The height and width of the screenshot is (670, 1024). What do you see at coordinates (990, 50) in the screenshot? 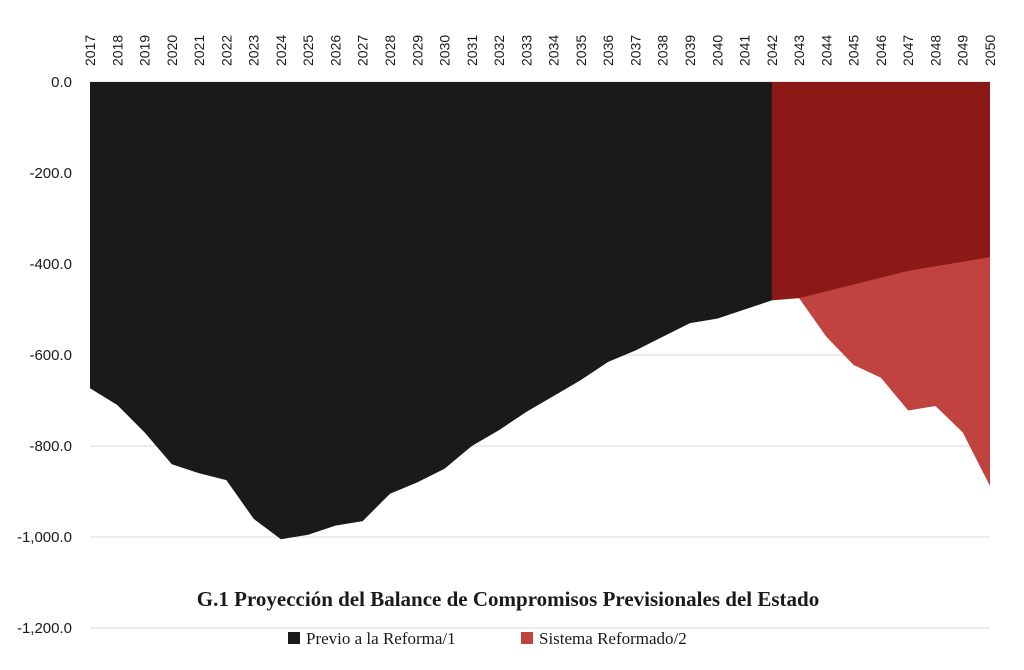
I see `x-tick-label: 2050` at bounding box center [990, 50].